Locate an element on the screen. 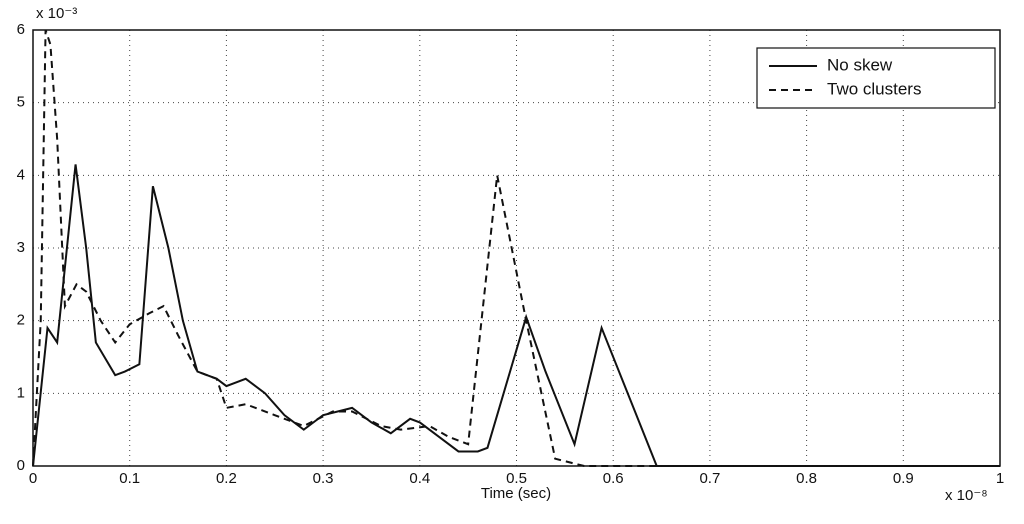 This screenshot has width=1024, height=524. x-tick-label: 1 is located at coordinates (1000, 478).